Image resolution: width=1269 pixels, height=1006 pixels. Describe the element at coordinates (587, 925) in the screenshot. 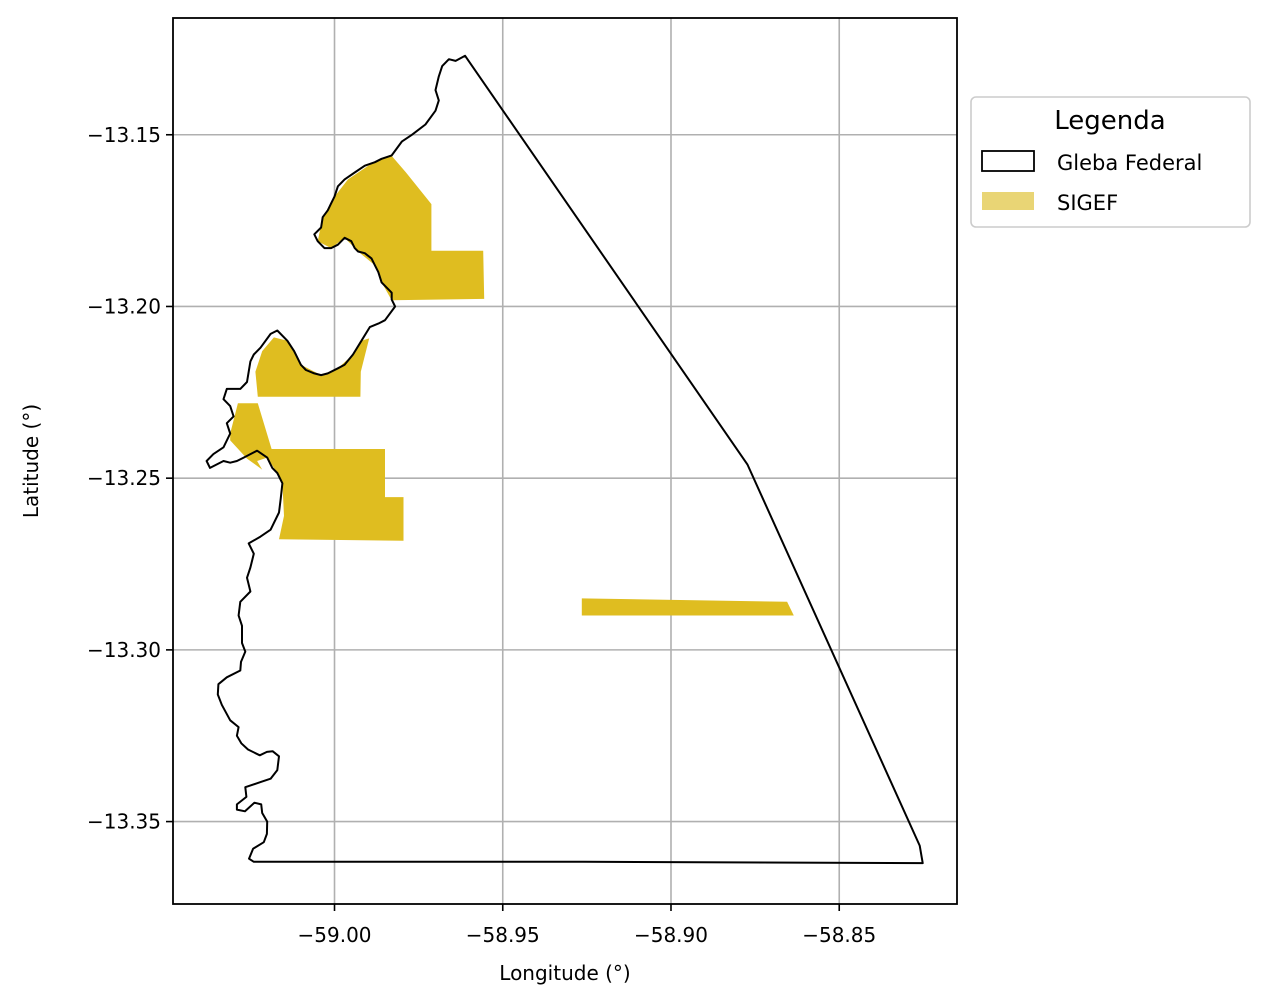

I see `x-axis: −59.00 −58.95 −58.90 −58.85` at that location.